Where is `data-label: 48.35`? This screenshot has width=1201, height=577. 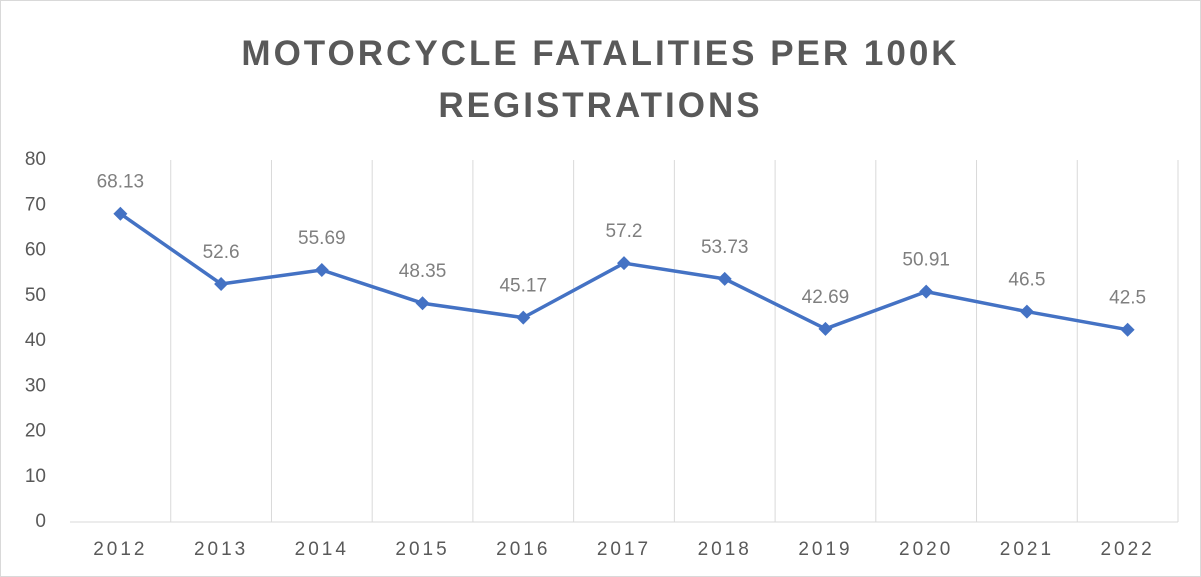
data-label: 48.35 is located at coordinates (423, 271).